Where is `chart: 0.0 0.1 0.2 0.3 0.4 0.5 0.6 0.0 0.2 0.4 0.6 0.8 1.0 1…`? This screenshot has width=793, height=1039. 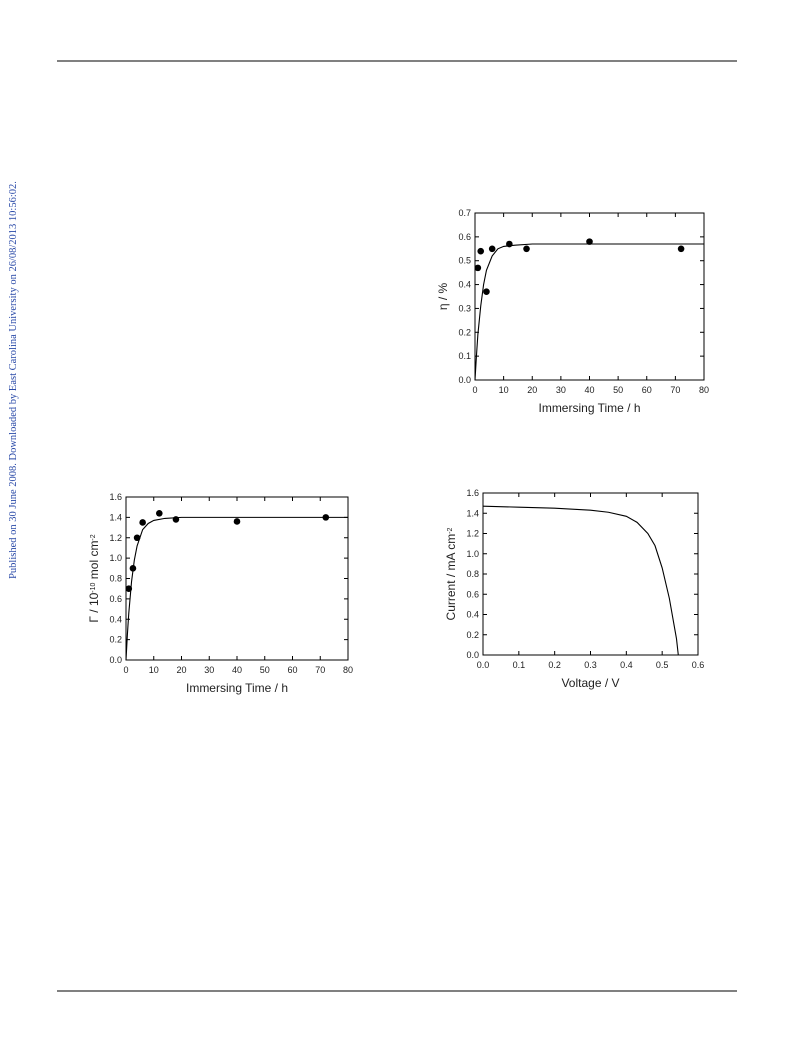
chart: 0.0 0.1 0.2 0.3 0.4 0.5 0.6 0.0 0.2 0.4 0.6 0.8 1.0 1… is located at coordinates (574, 589).